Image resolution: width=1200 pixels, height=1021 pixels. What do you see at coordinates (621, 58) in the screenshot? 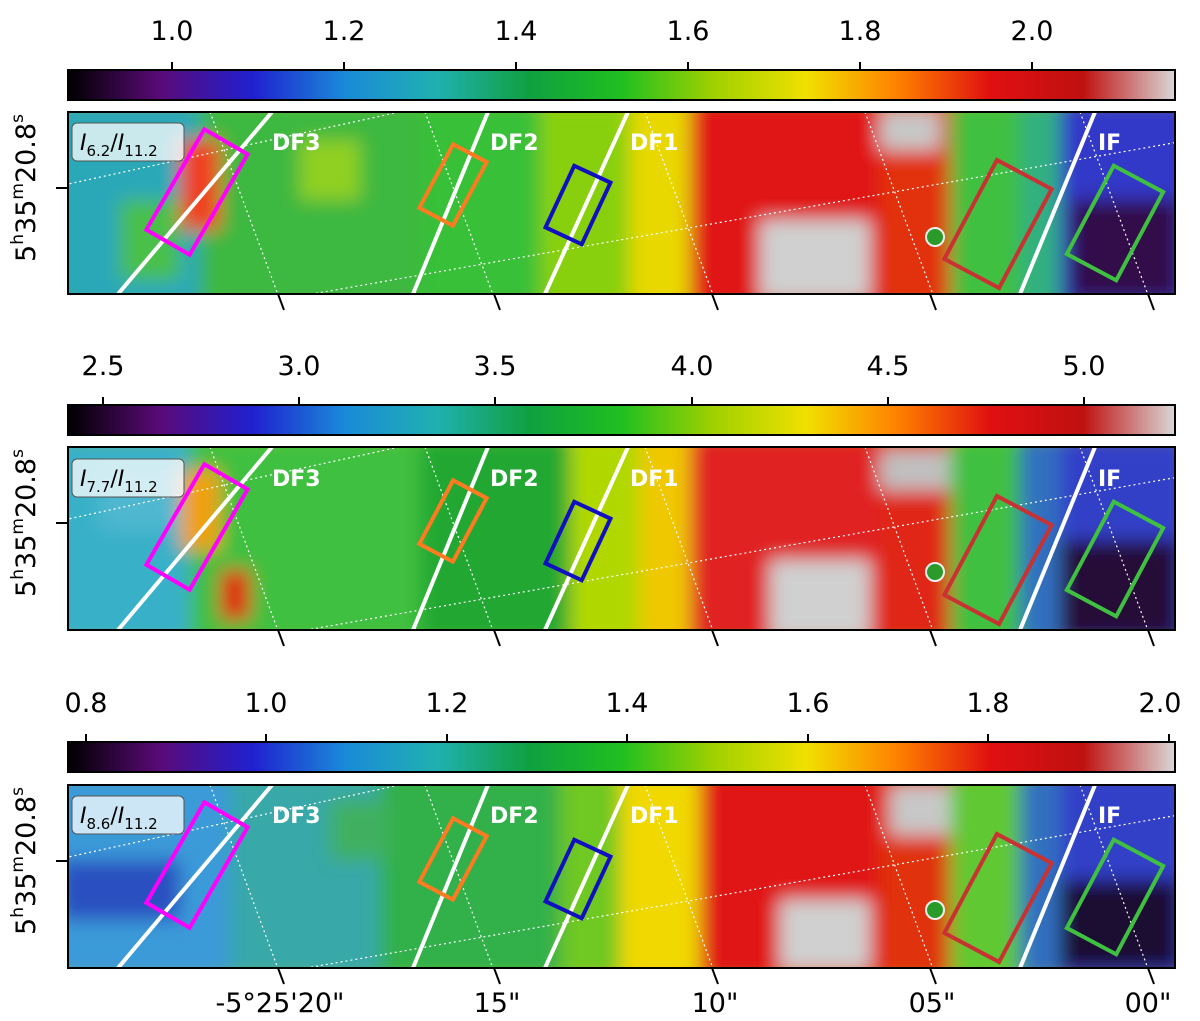
I see `colorbar-62: 1.0 1.2 1.4 1.6 1.8 2.0` at bounding box center [621, 58].